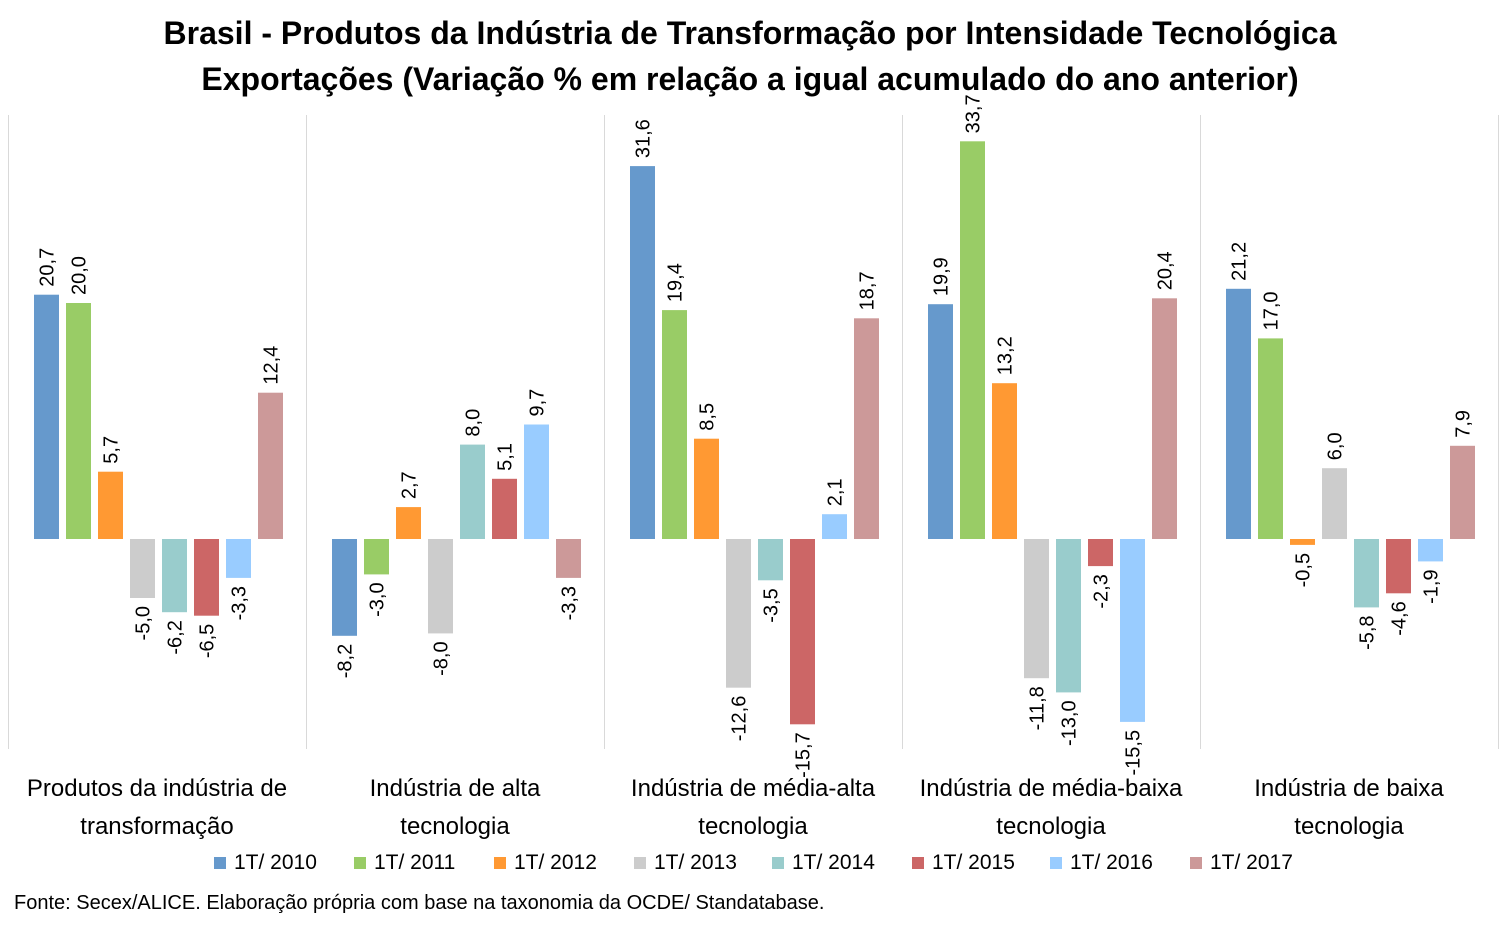 Image resolution: width=1500 pixels, height=928 pixels. What do you see at coordinates (708, 417) in the screenshot?
I see `data-label: 8,5` at bounding box center [708, 417].